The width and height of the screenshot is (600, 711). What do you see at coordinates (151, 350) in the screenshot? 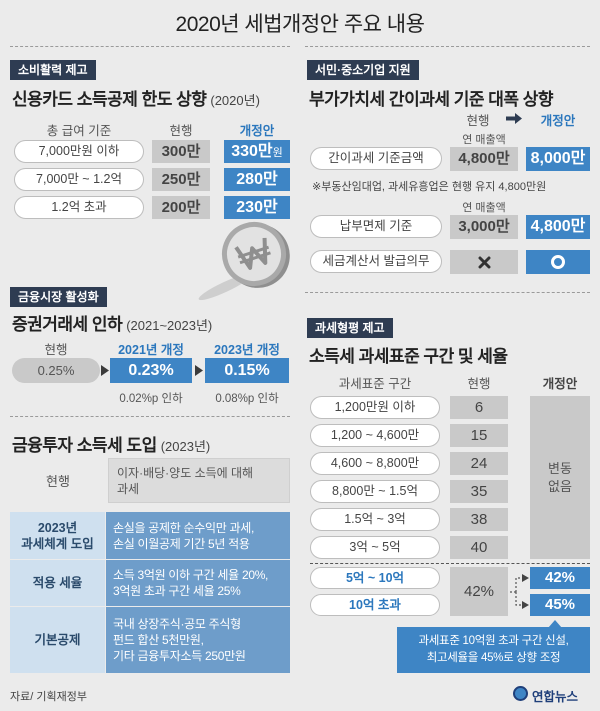
I see `column-header: 2021년 개정` at bounding box center [151, 350].